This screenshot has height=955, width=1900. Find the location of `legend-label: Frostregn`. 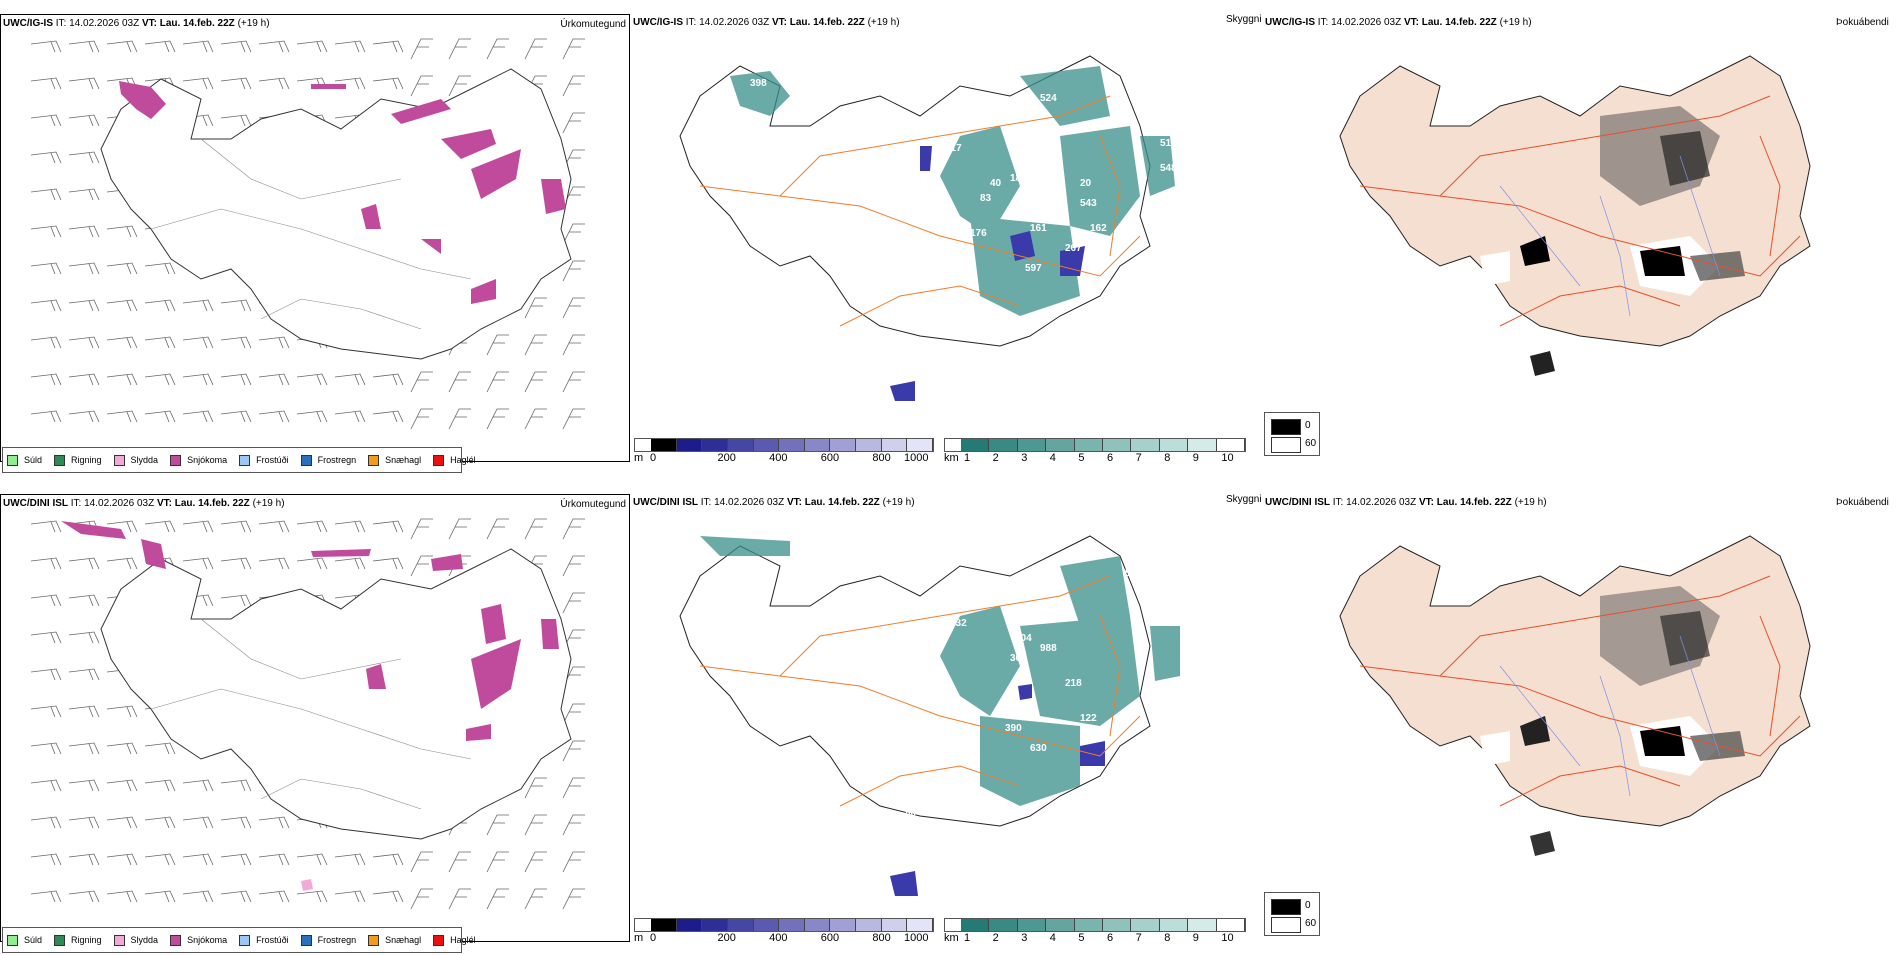

legend-label: Frostregn is located at coordinates (337, 940).